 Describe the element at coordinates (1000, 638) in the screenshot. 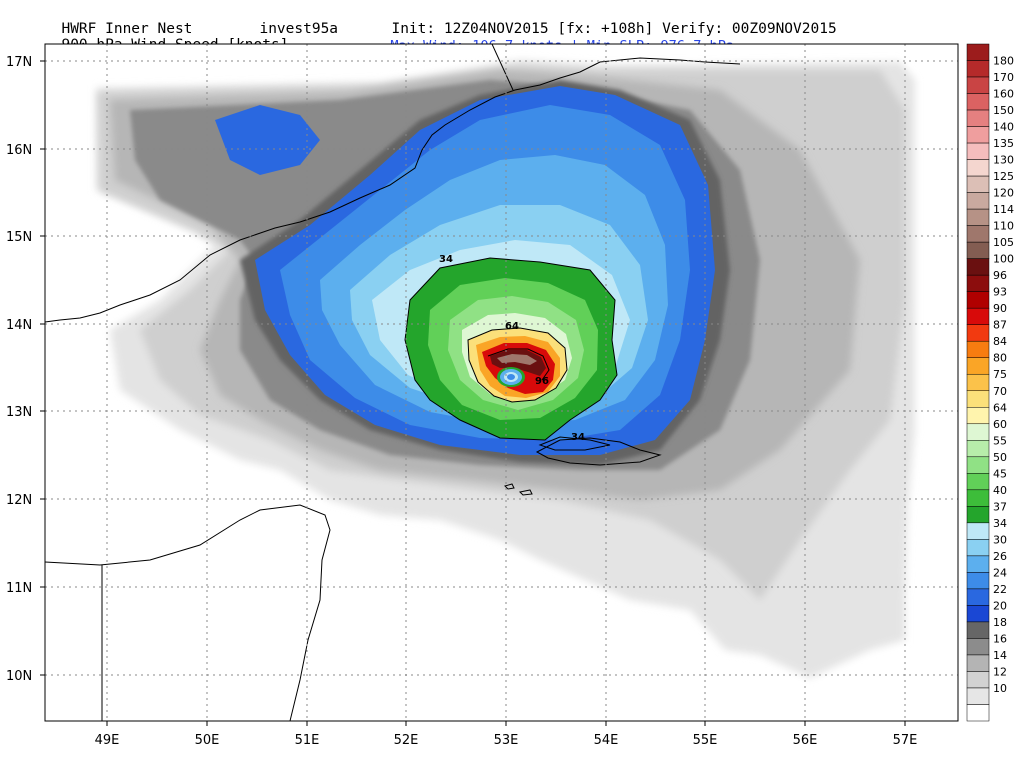

I see `colorbar-label: 16` at that location.